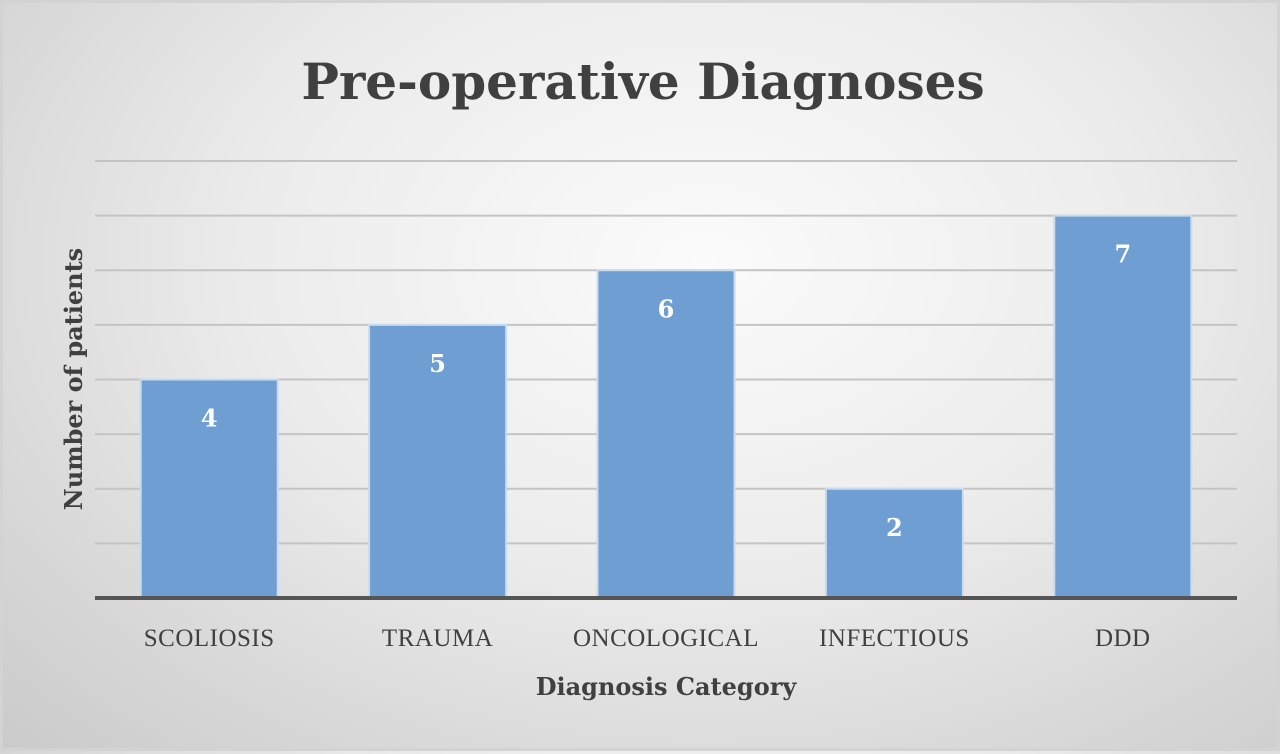 The image size is (1280, 754). I want to click on x-tick-labels: SCOLIOSIS TRAUMA ONCOLOGICAL INFECTIOUS DDD, so click(647, 638).